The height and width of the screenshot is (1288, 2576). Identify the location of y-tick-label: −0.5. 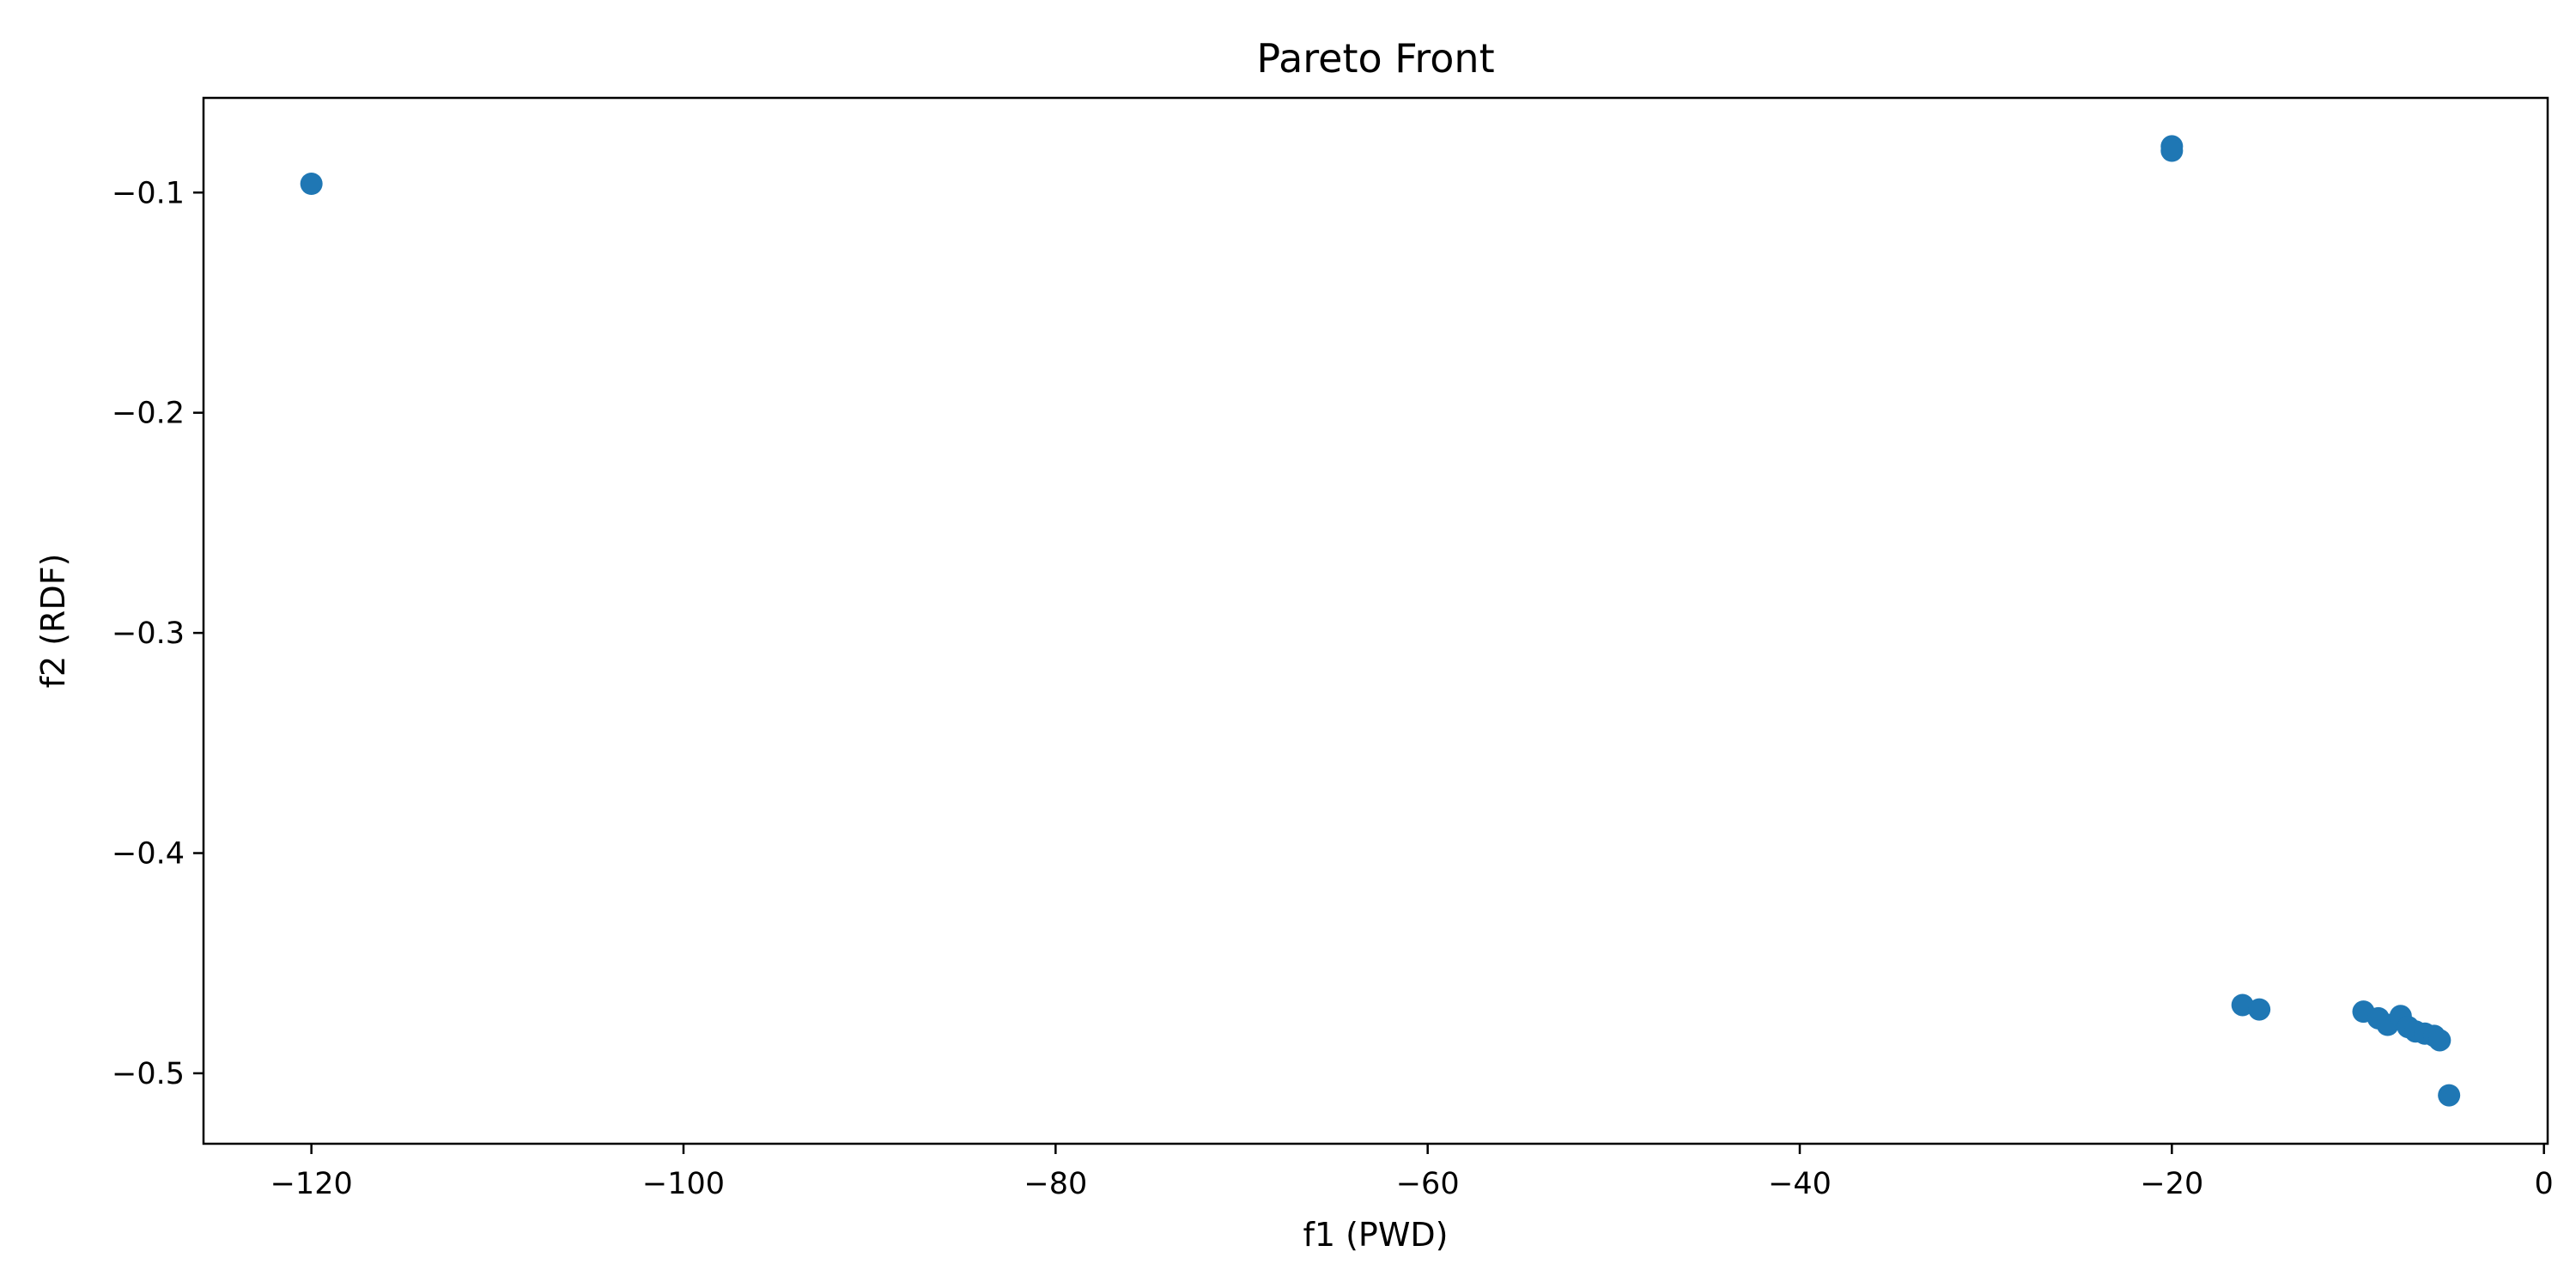
(148, 1074).